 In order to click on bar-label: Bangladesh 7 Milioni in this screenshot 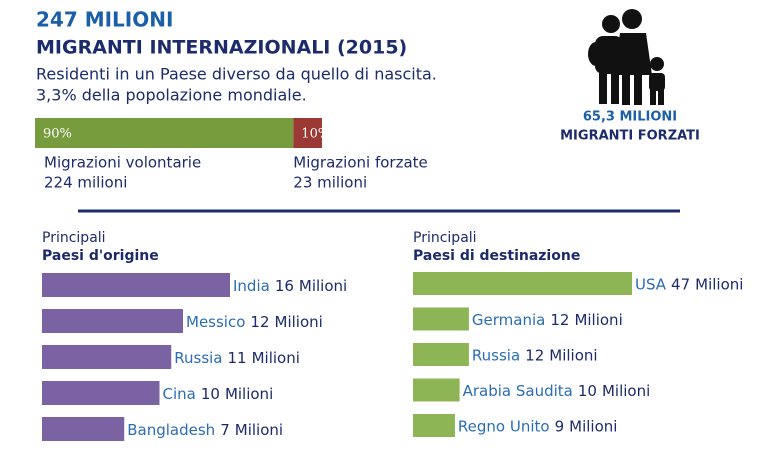, I will do `click(205, 430)`.